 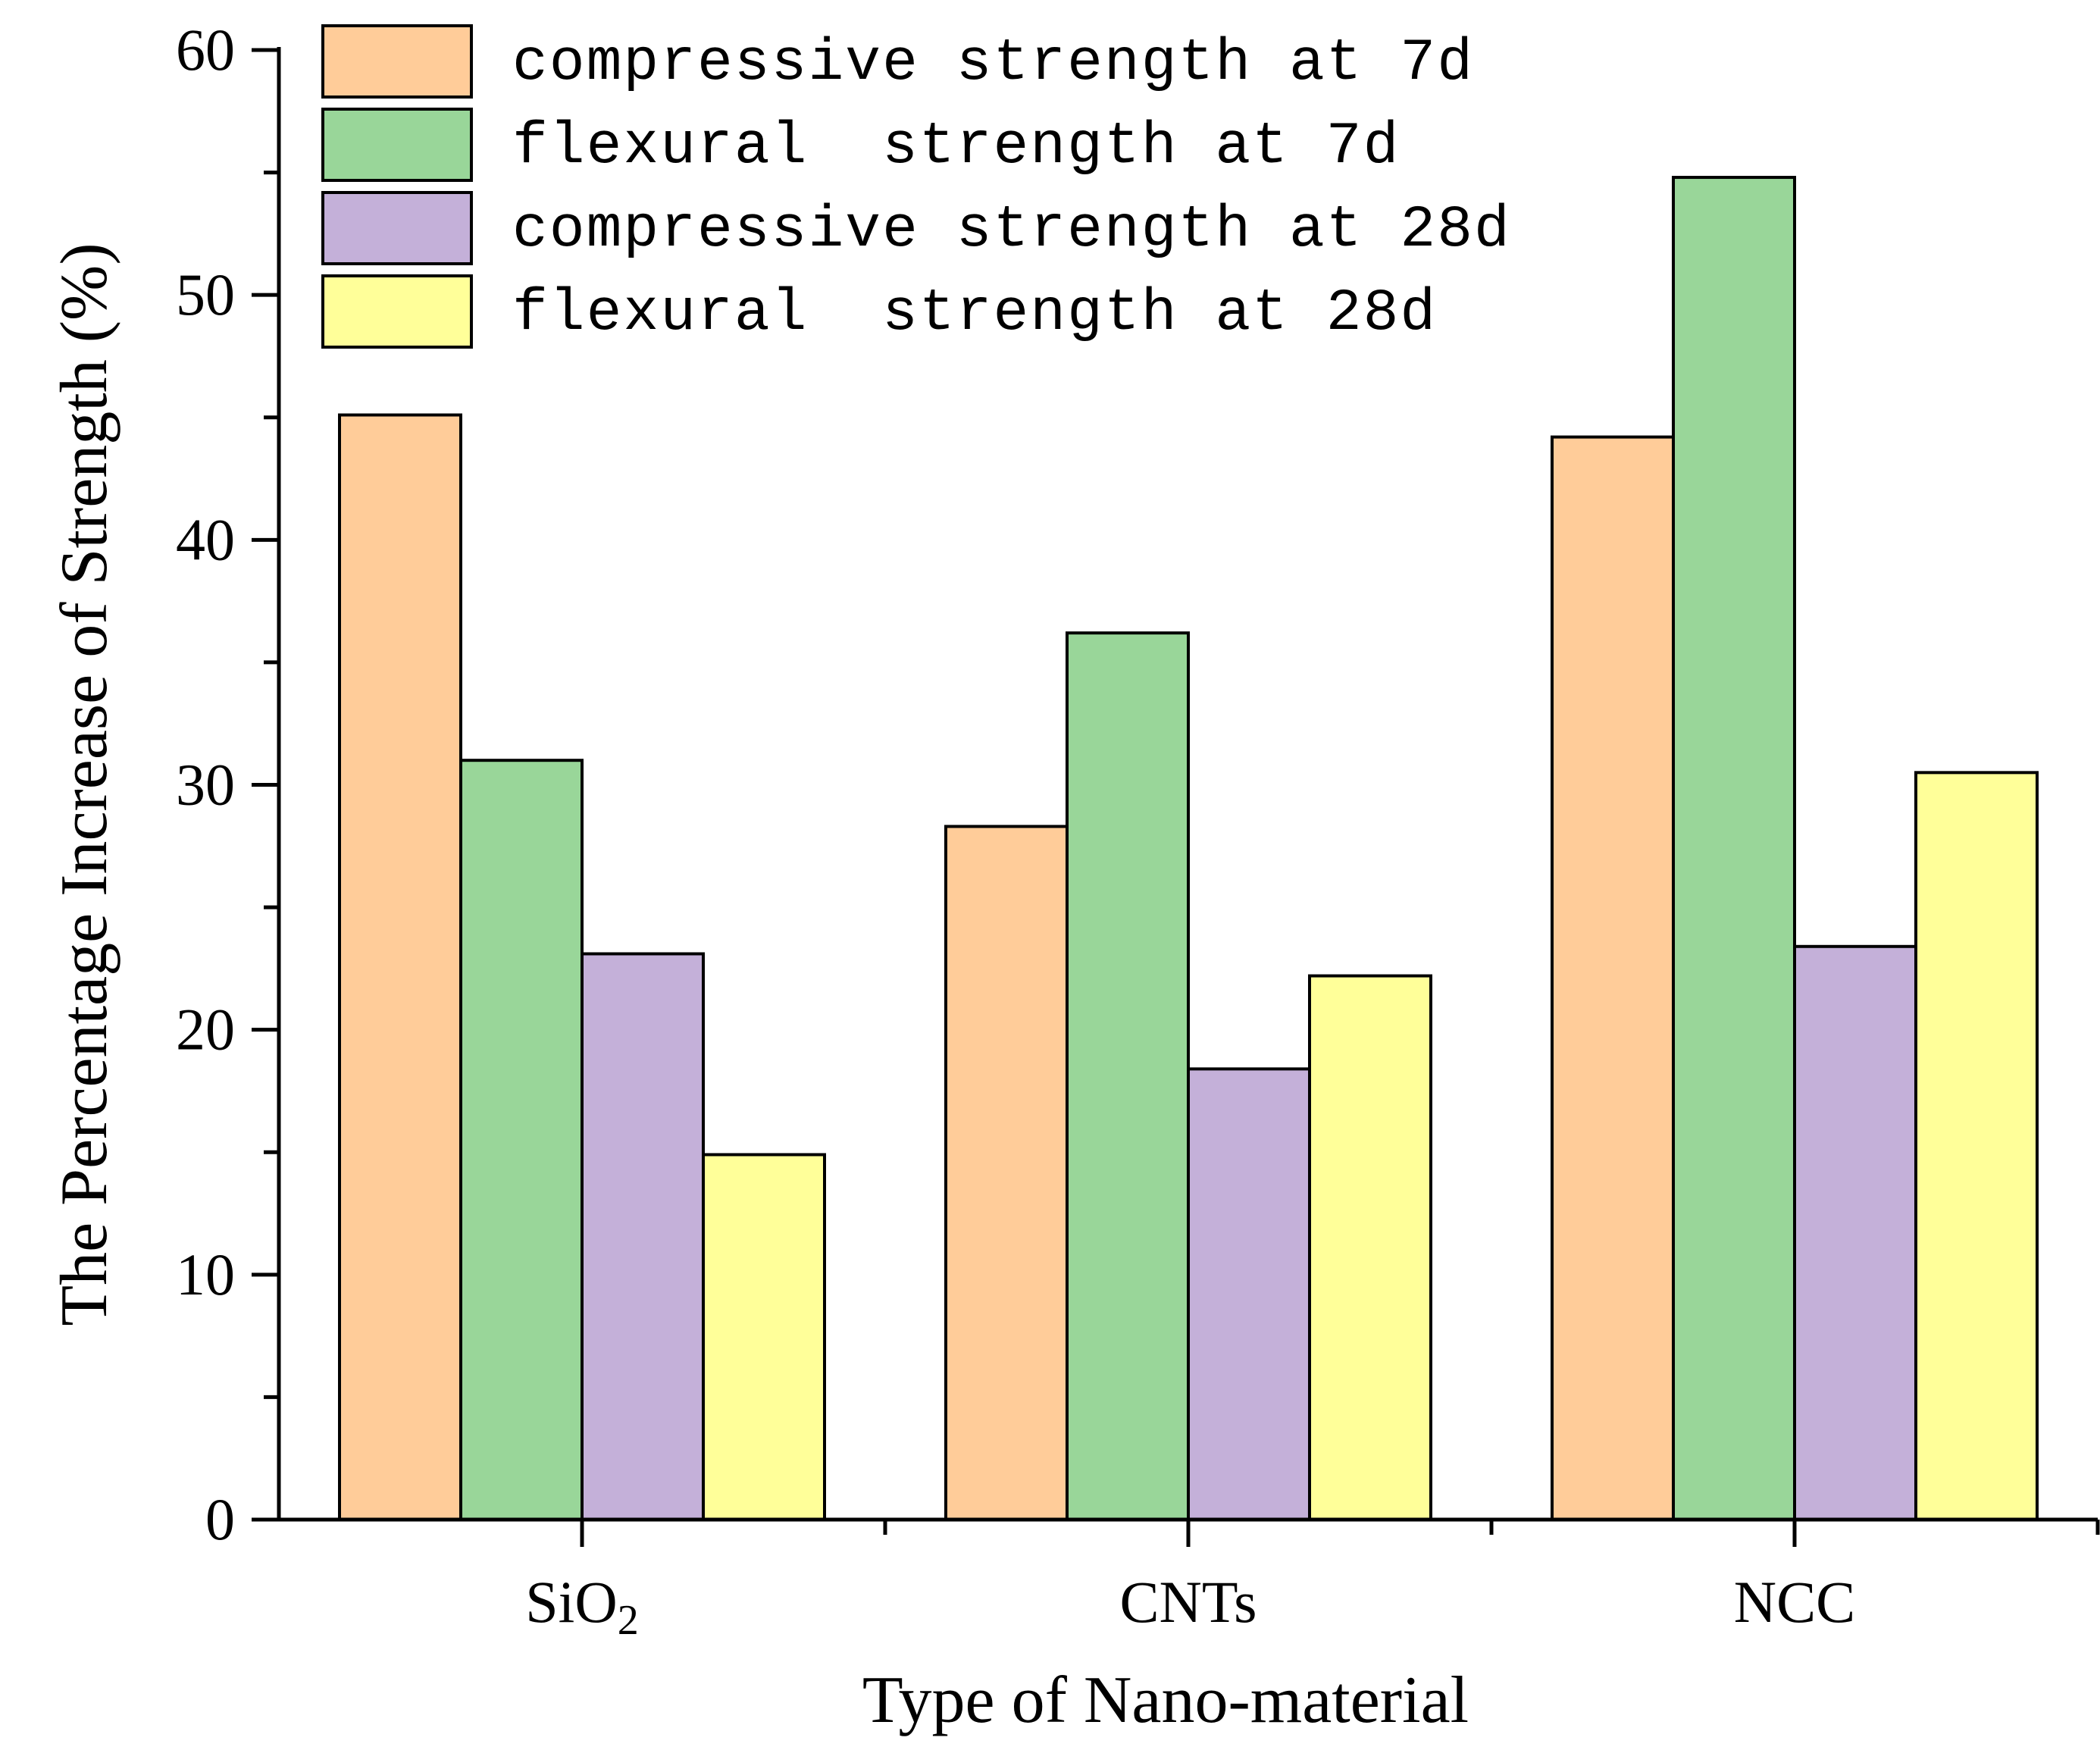 I want to click on x-tick-label-ncc: NCC, so click(x=1794, y=1602).